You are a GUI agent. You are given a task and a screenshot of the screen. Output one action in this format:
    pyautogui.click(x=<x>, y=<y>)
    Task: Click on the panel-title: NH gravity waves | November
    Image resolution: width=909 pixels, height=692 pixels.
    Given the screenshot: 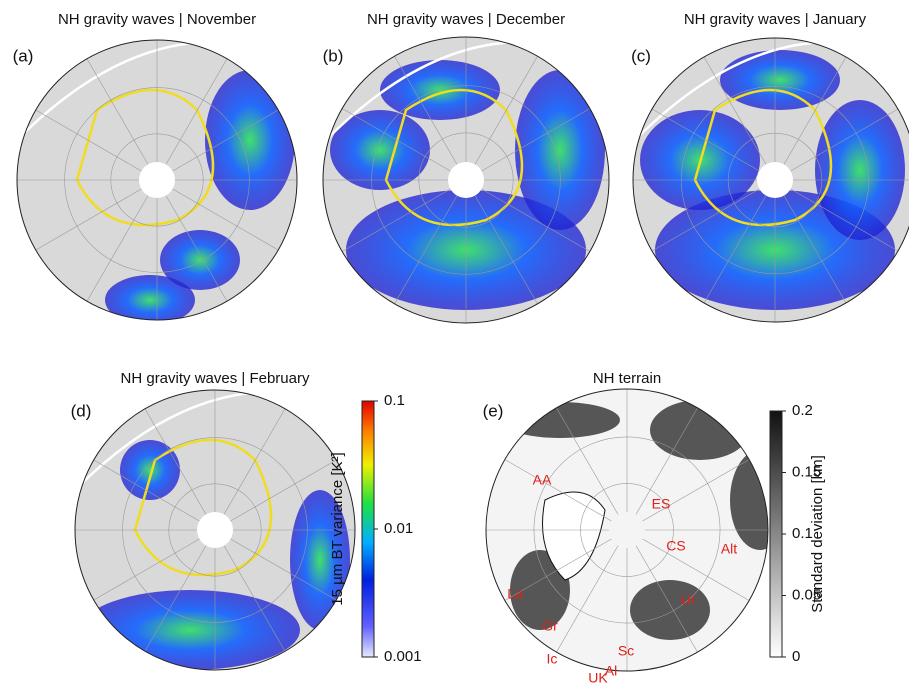 What is the action you would take?
    pyautogui.click(x=157, y=19)
    